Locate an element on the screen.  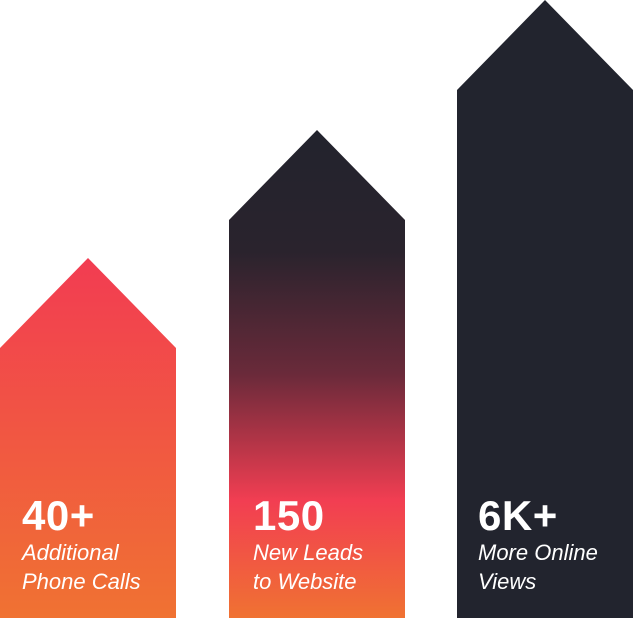
stat-label-line2: Phone Calls is located at coordinates (81, 581).